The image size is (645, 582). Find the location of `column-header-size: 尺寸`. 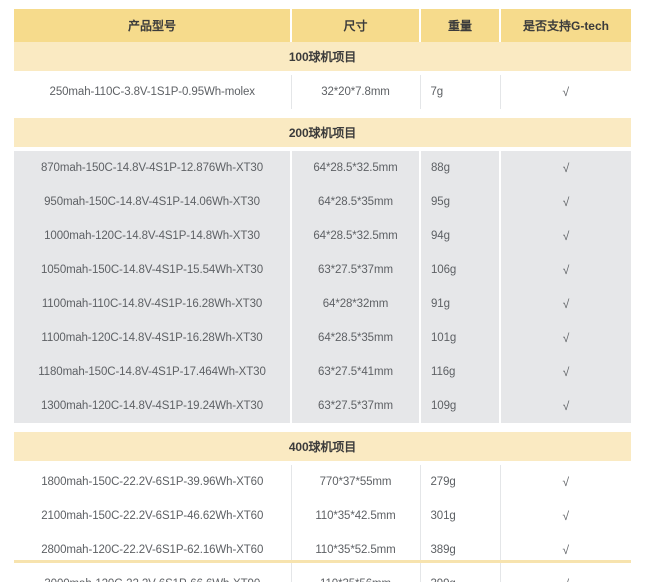

column-header-size: 尺寸 is located at coordinates (356, 25).